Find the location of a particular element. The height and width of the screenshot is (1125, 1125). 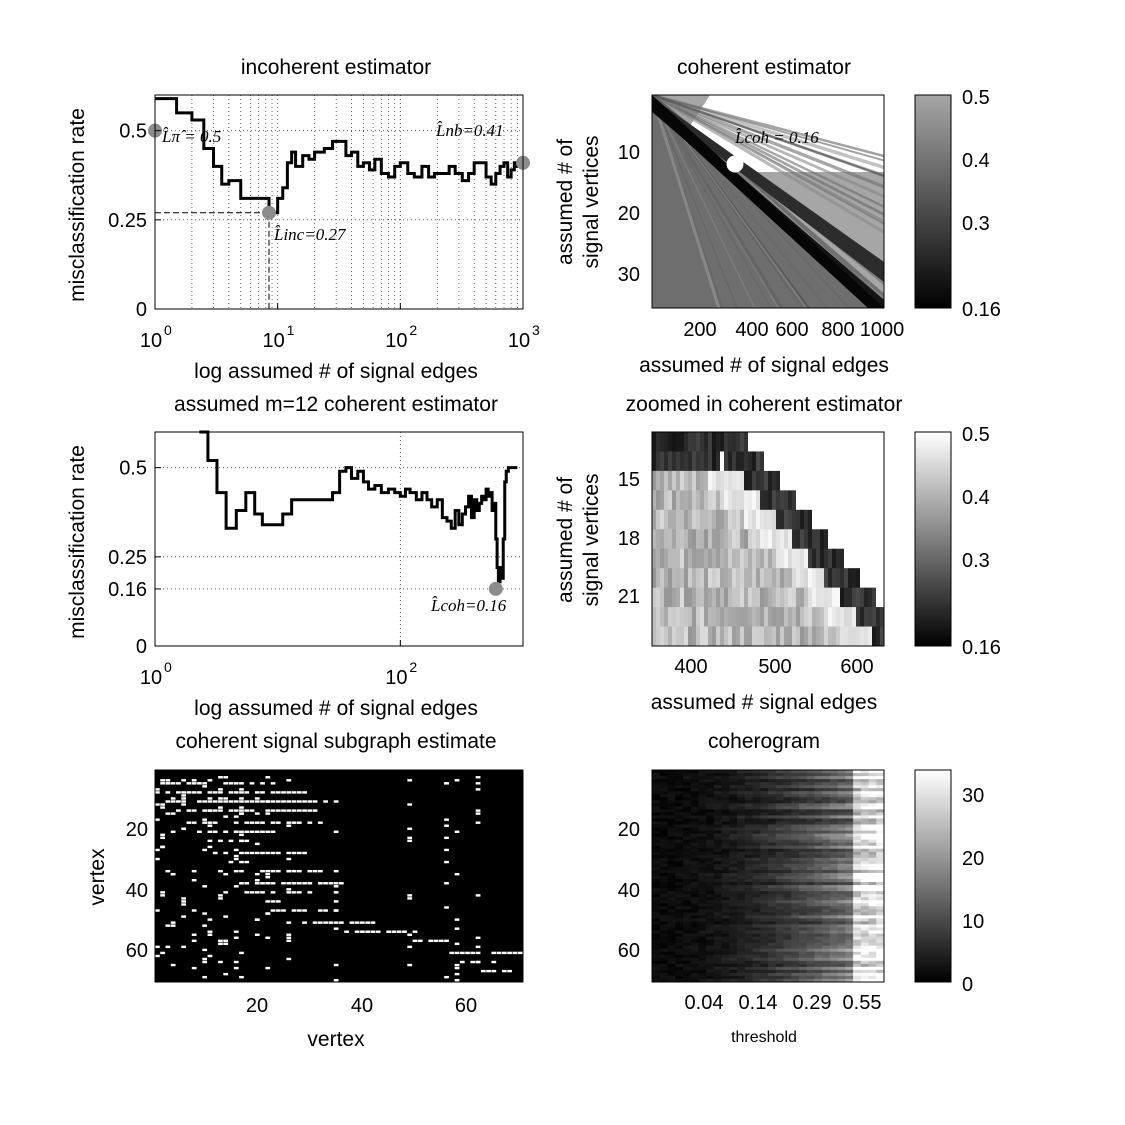

p1-reference-lines is located at coordinates (212, 260).